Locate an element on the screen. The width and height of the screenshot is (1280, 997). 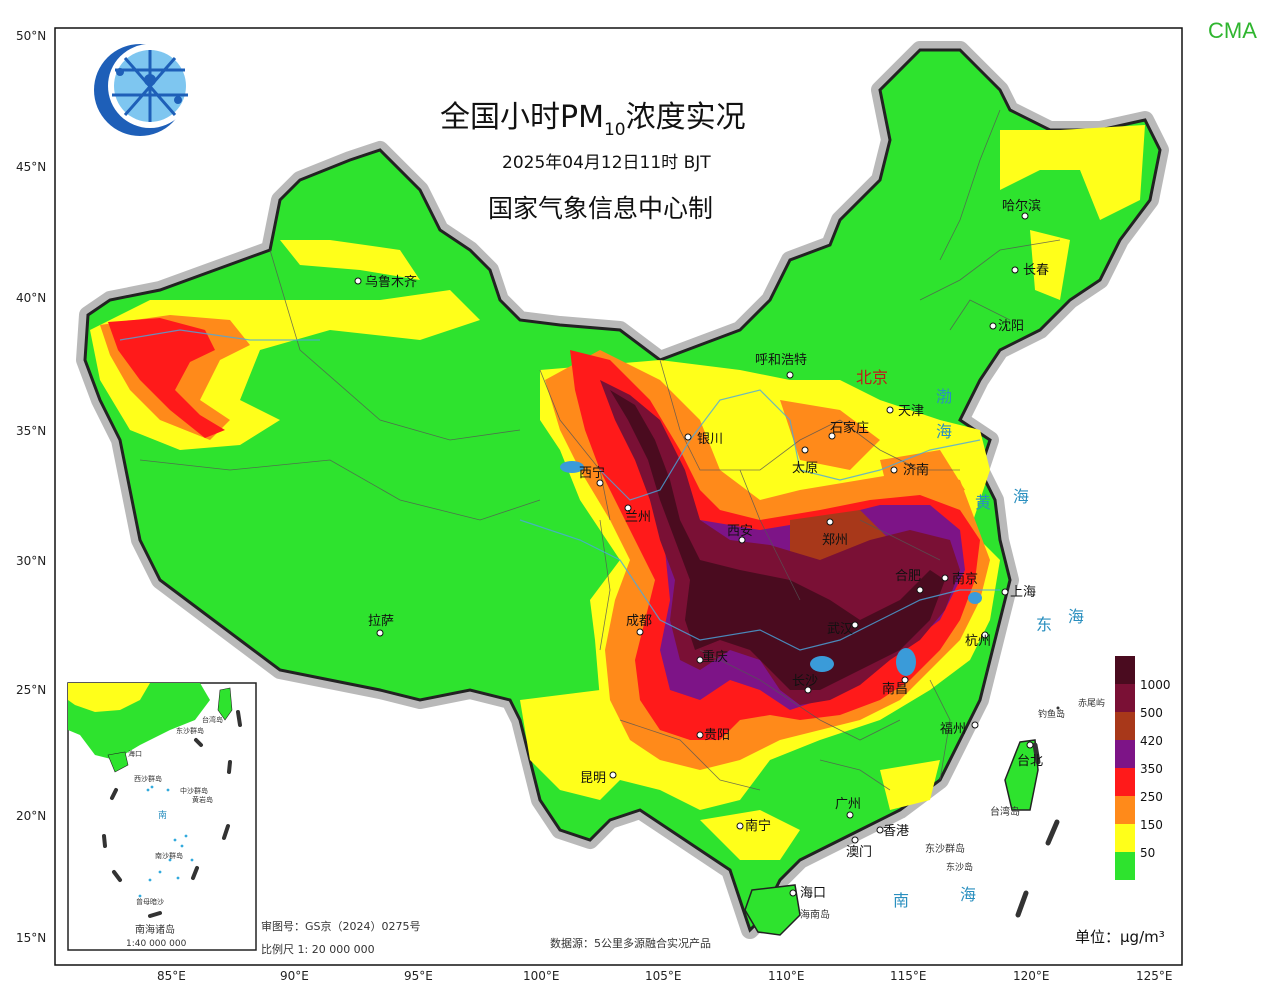
city-beijing: 北京 is located at coordinates (872, 377).